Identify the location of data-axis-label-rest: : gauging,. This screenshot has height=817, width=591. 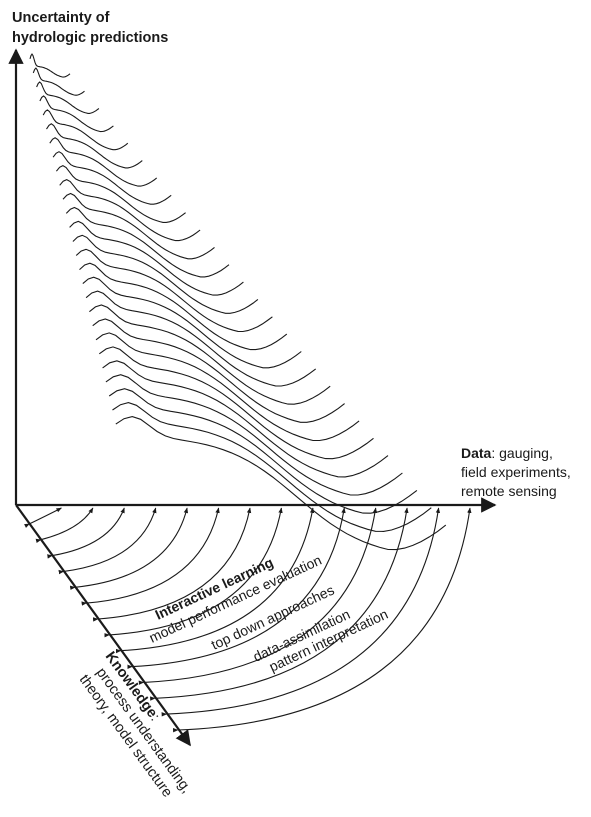
(522, 453).